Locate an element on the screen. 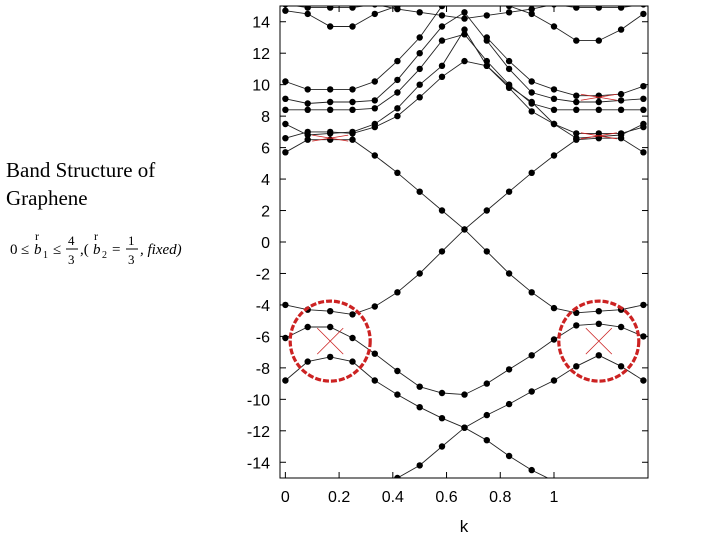 The image size is (720, 540). y-tick-label: -14 is located at coordinates (258, 463).